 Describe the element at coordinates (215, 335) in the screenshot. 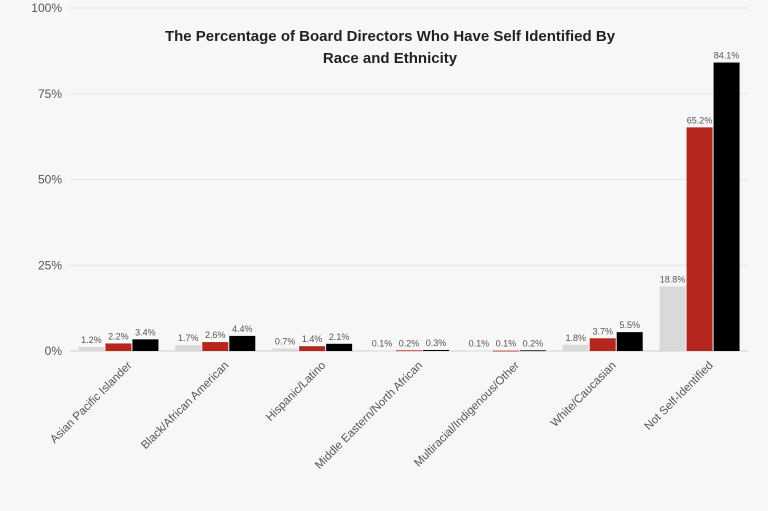

I see `data-label: 2.6%` at that location.